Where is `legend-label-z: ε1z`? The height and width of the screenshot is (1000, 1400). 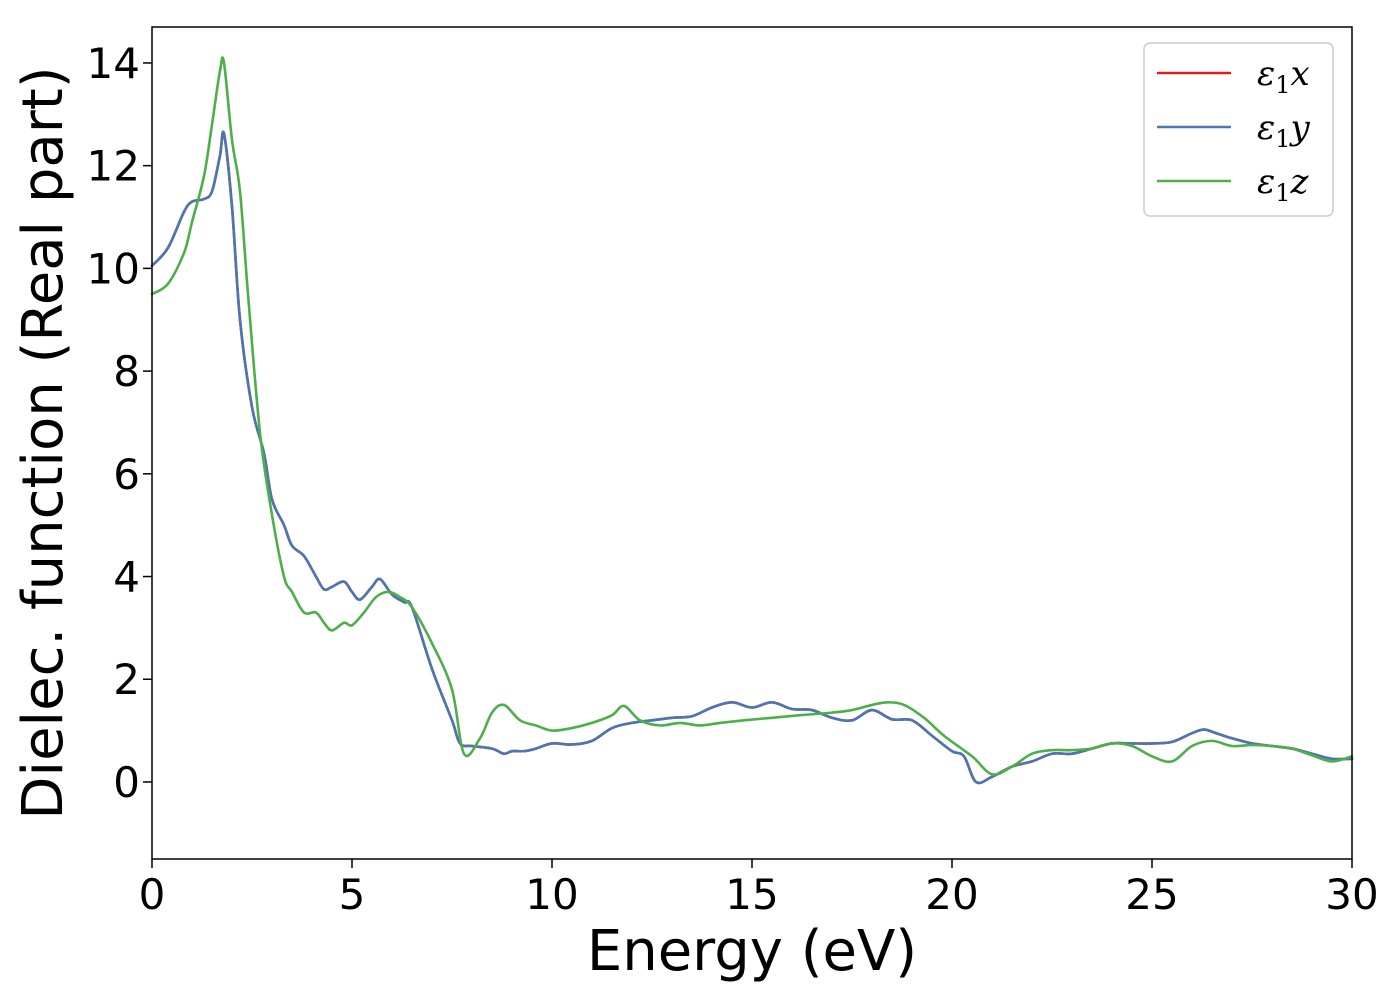
legend-label-z: ε1z is located at coordinates (1283, 184).